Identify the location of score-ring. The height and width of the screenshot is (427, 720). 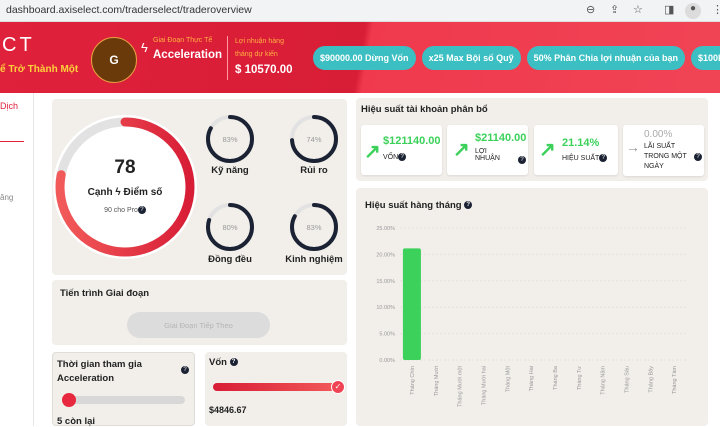
(125, 187).